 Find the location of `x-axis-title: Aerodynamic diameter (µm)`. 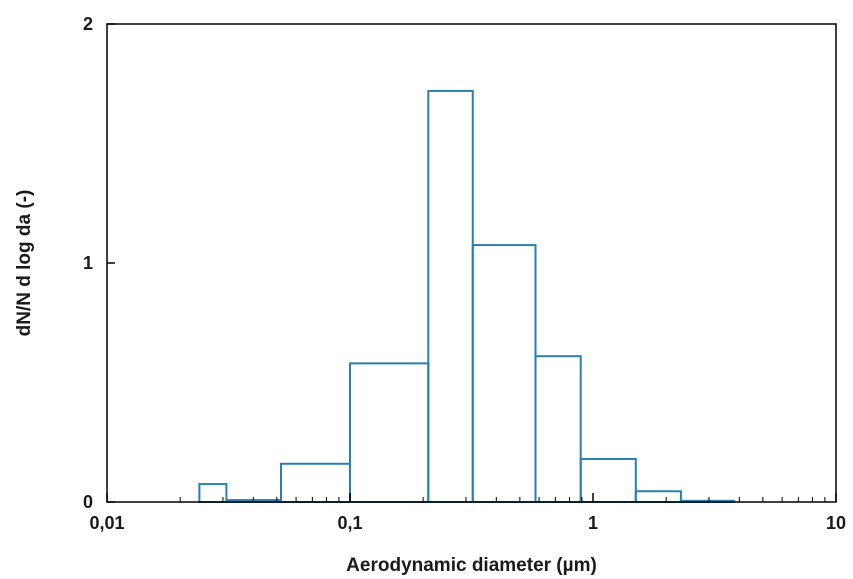

x-axis-title: Aerodynamic diameter (µm) is located at coordinates (471, 565).